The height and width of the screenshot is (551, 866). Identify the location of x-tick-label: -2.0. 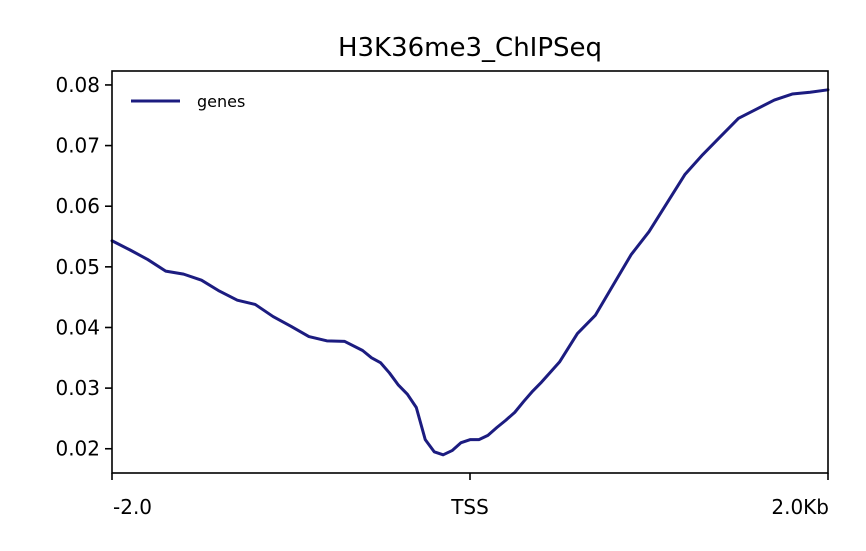
(132, 507).